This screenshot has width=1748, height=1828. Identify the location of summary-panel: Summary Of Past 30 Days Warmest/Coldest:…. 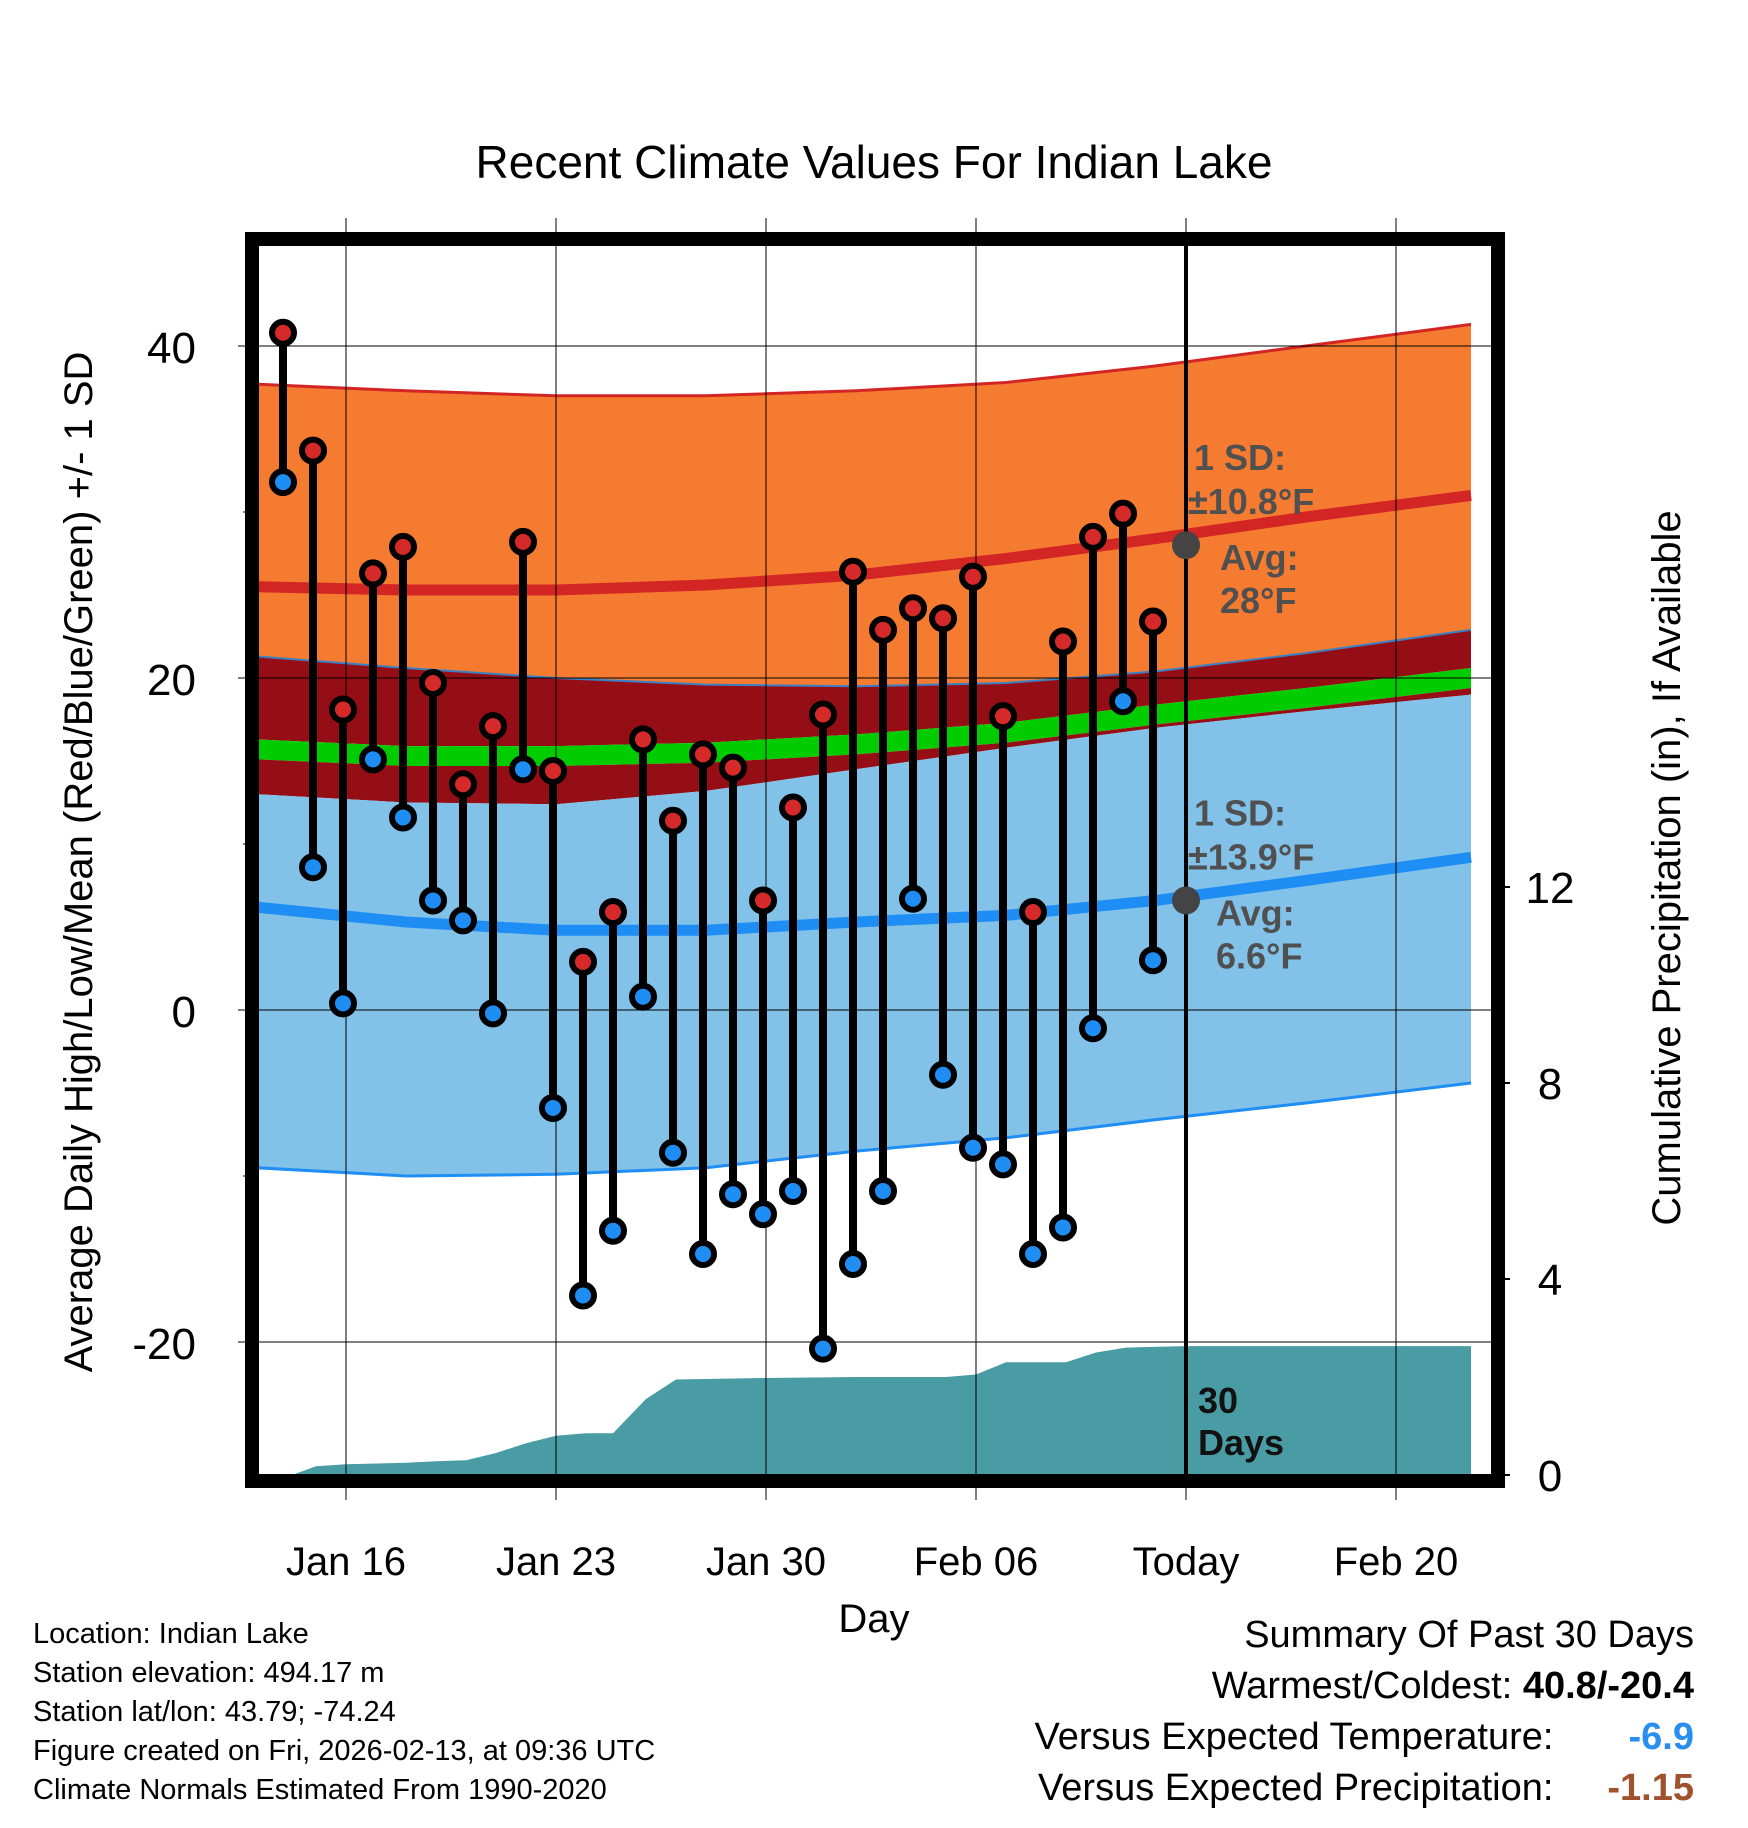
(1364, 1712).